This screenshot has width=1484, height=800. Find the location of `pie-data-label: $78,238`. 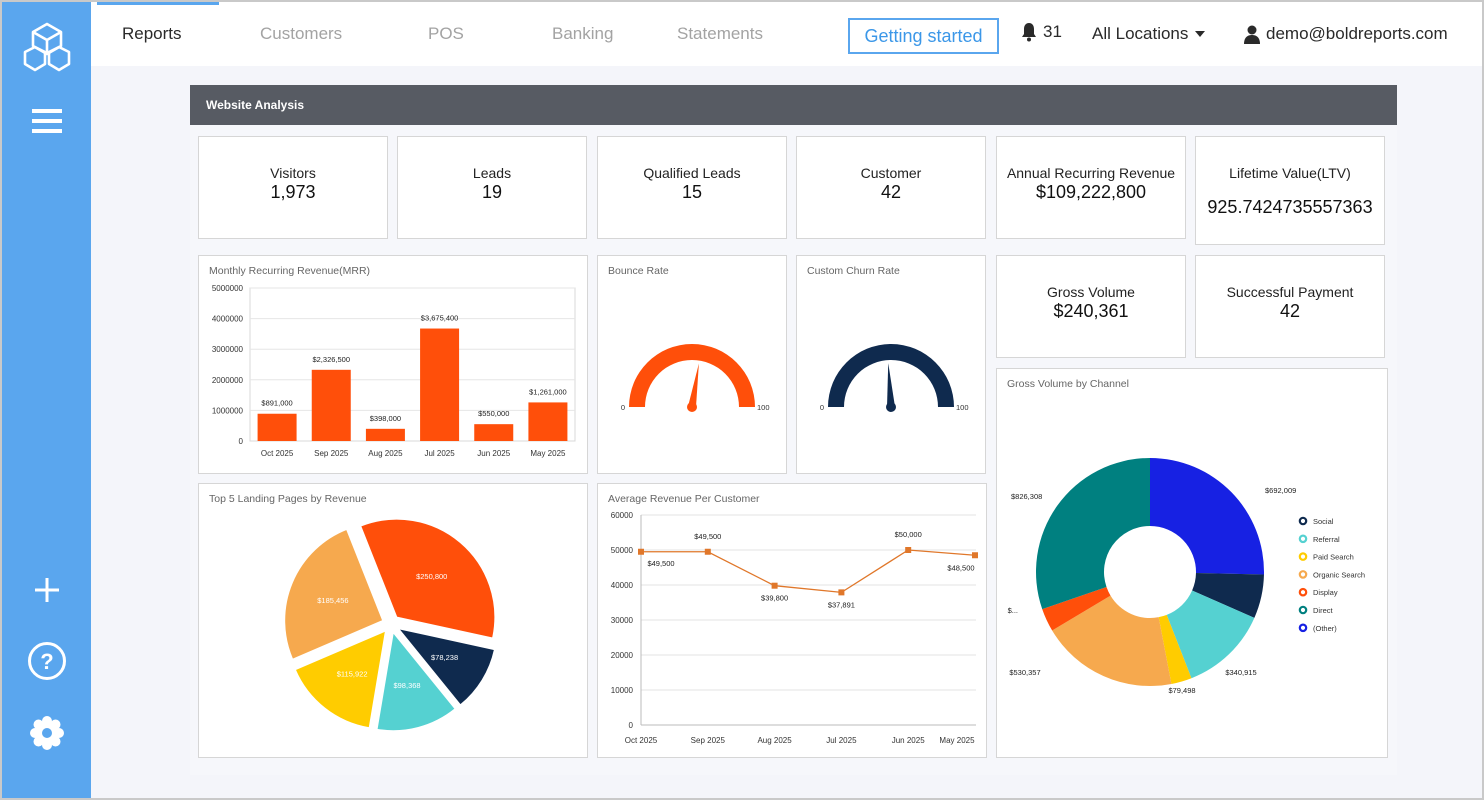

pie-data-label: $78,238 is located at coordinates (444, 657).